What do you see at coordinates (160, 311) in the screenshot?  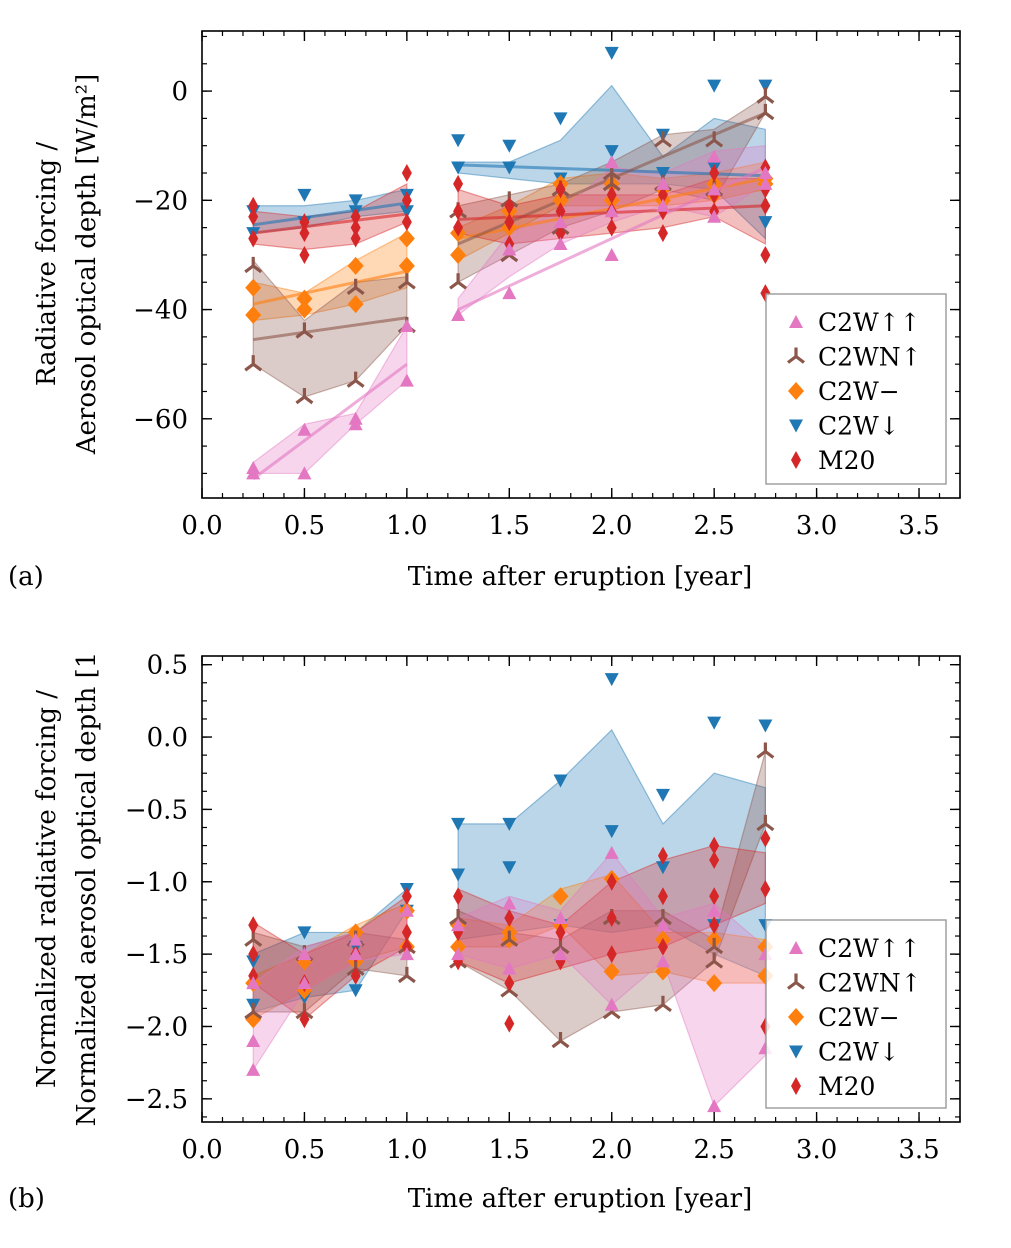 I see `y-tick-label: −40` at bounding box center [160, 311].